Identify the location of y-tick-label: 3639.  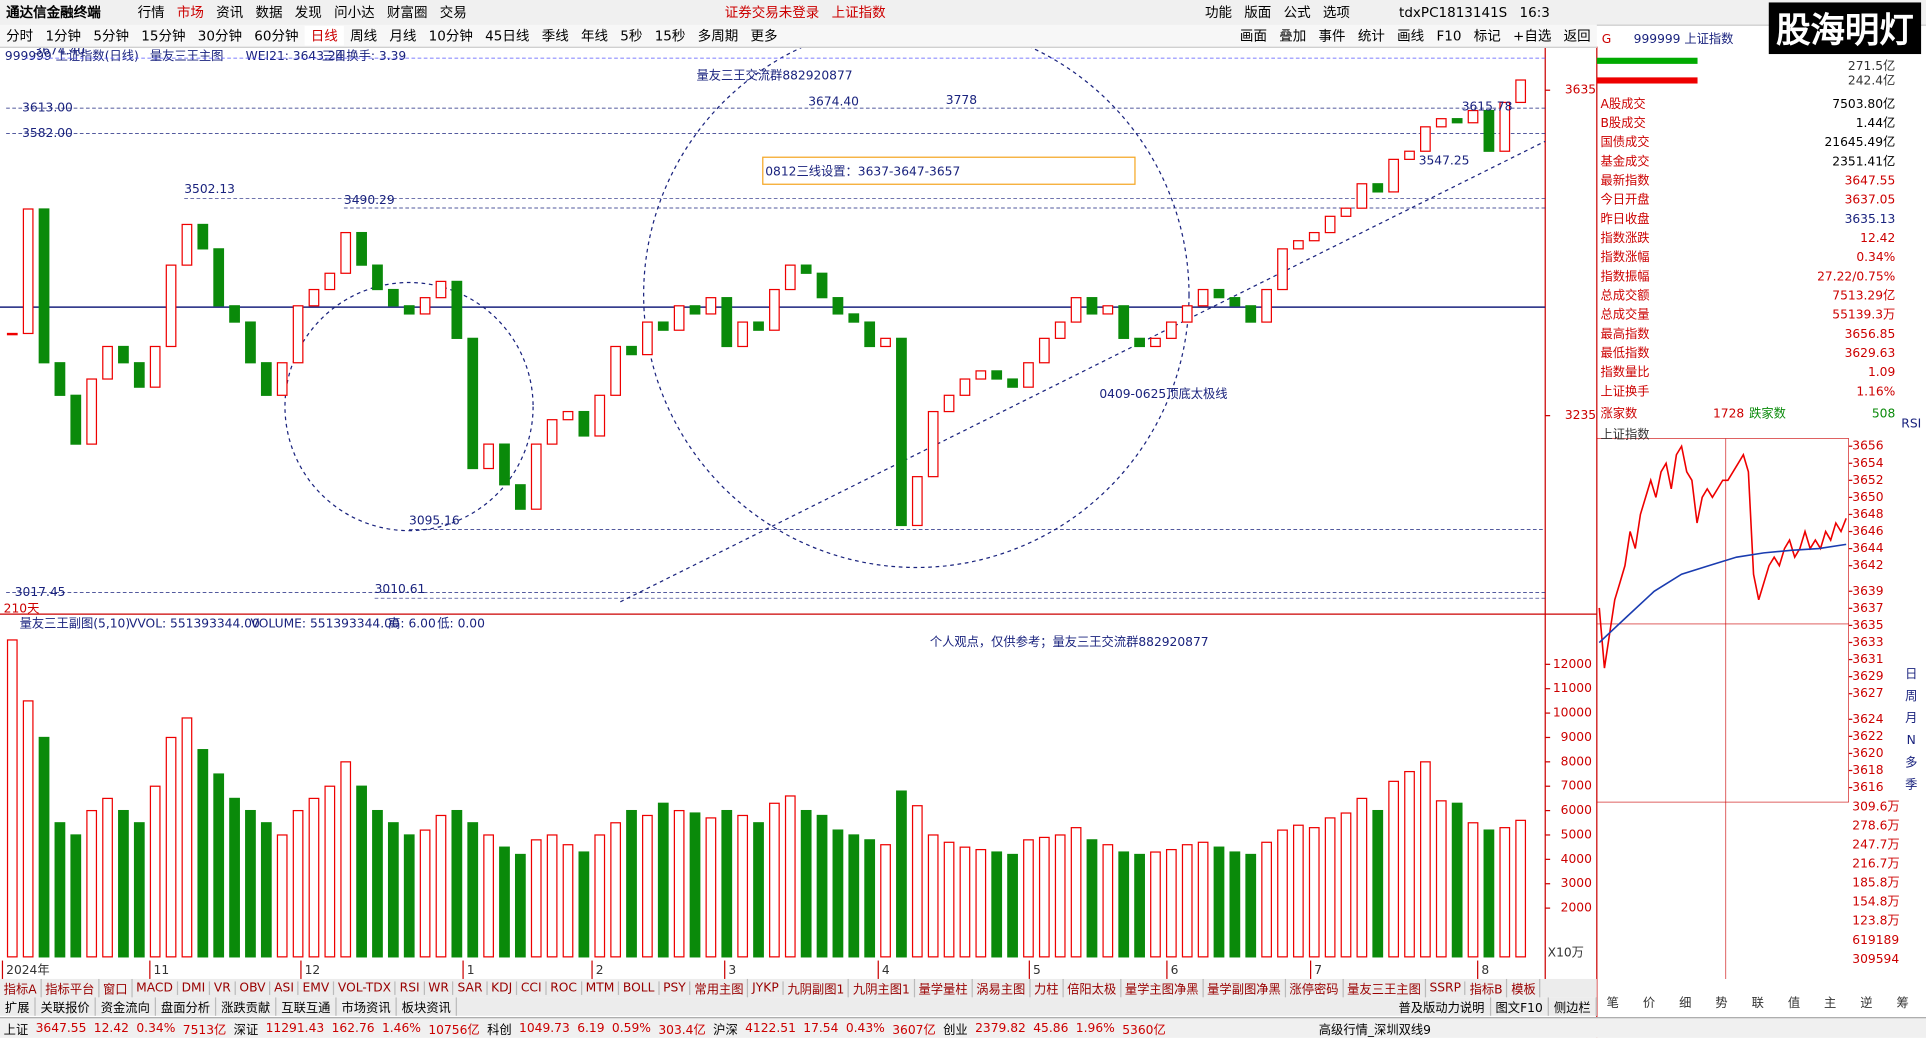
(1867, 591).